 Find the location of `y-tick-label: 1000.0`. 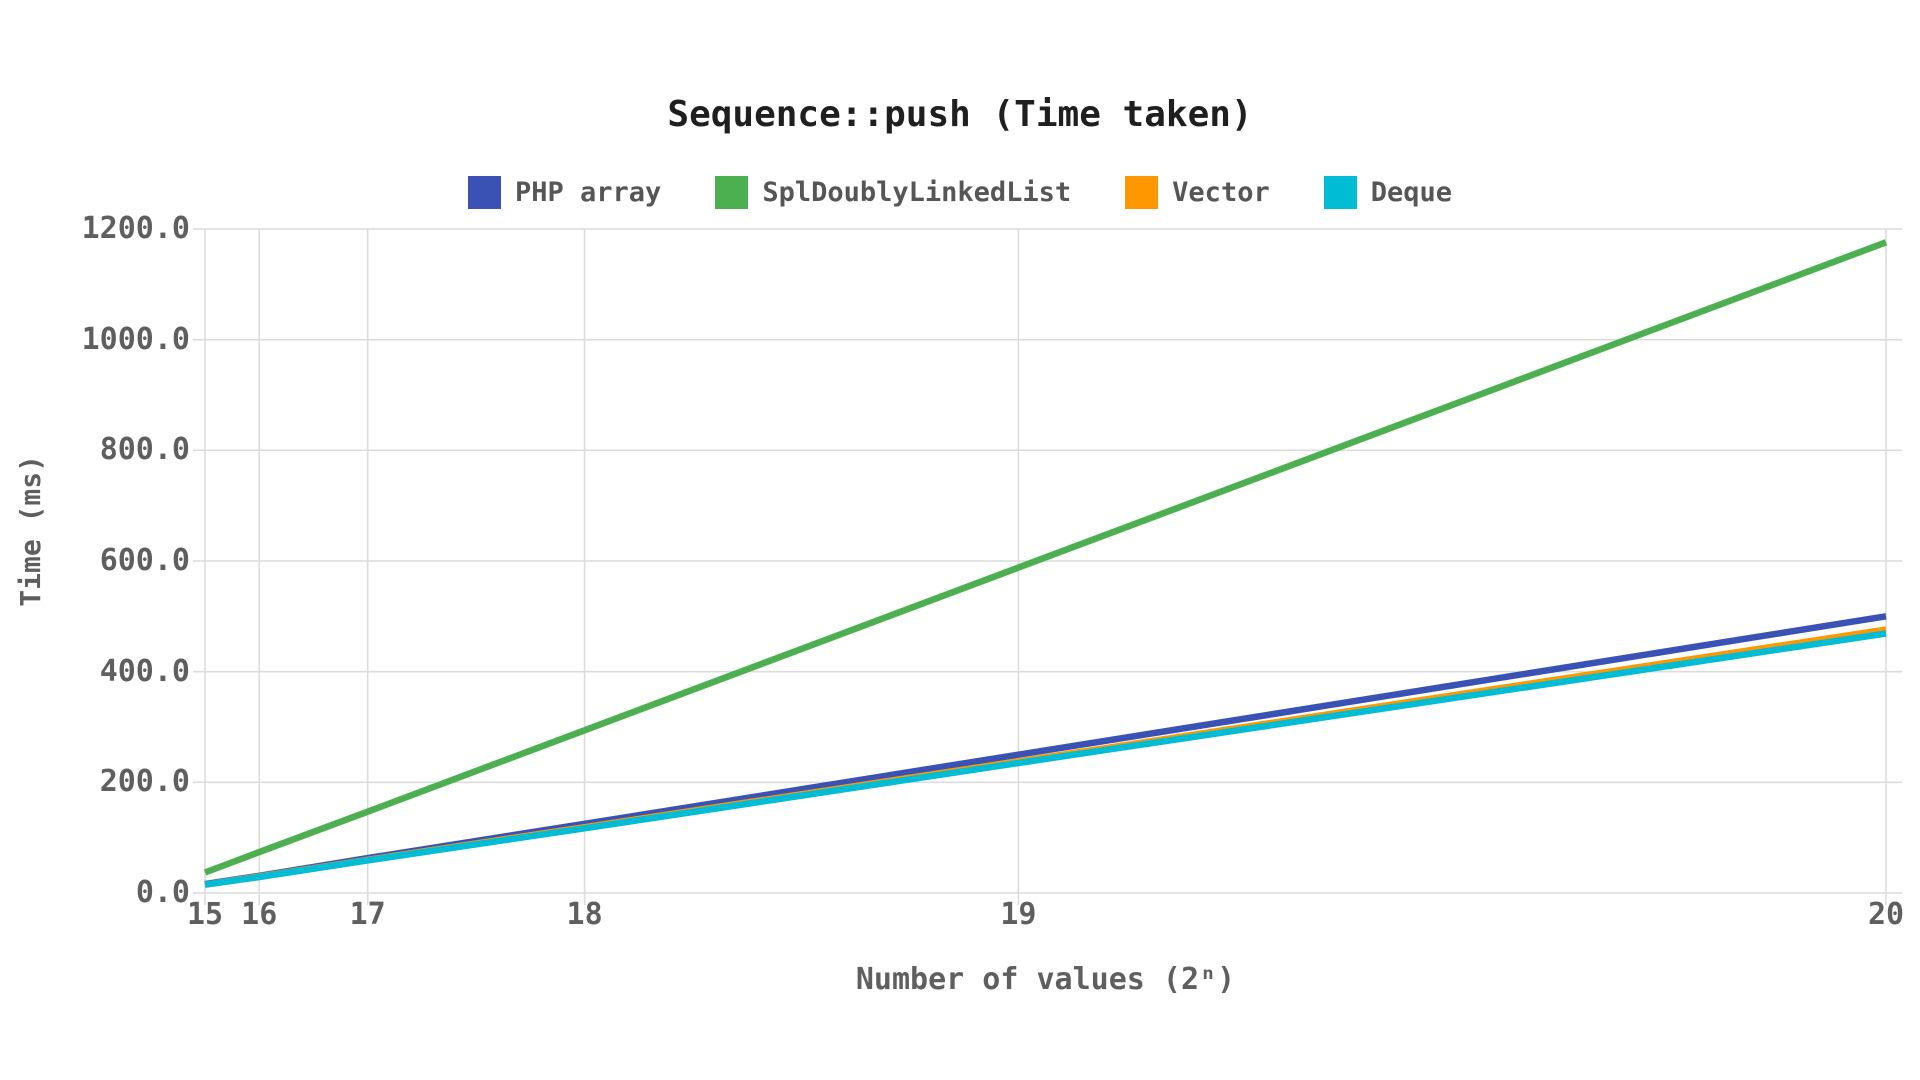

y-tick-label: 1000.0 is located at coordinates (135, 339).